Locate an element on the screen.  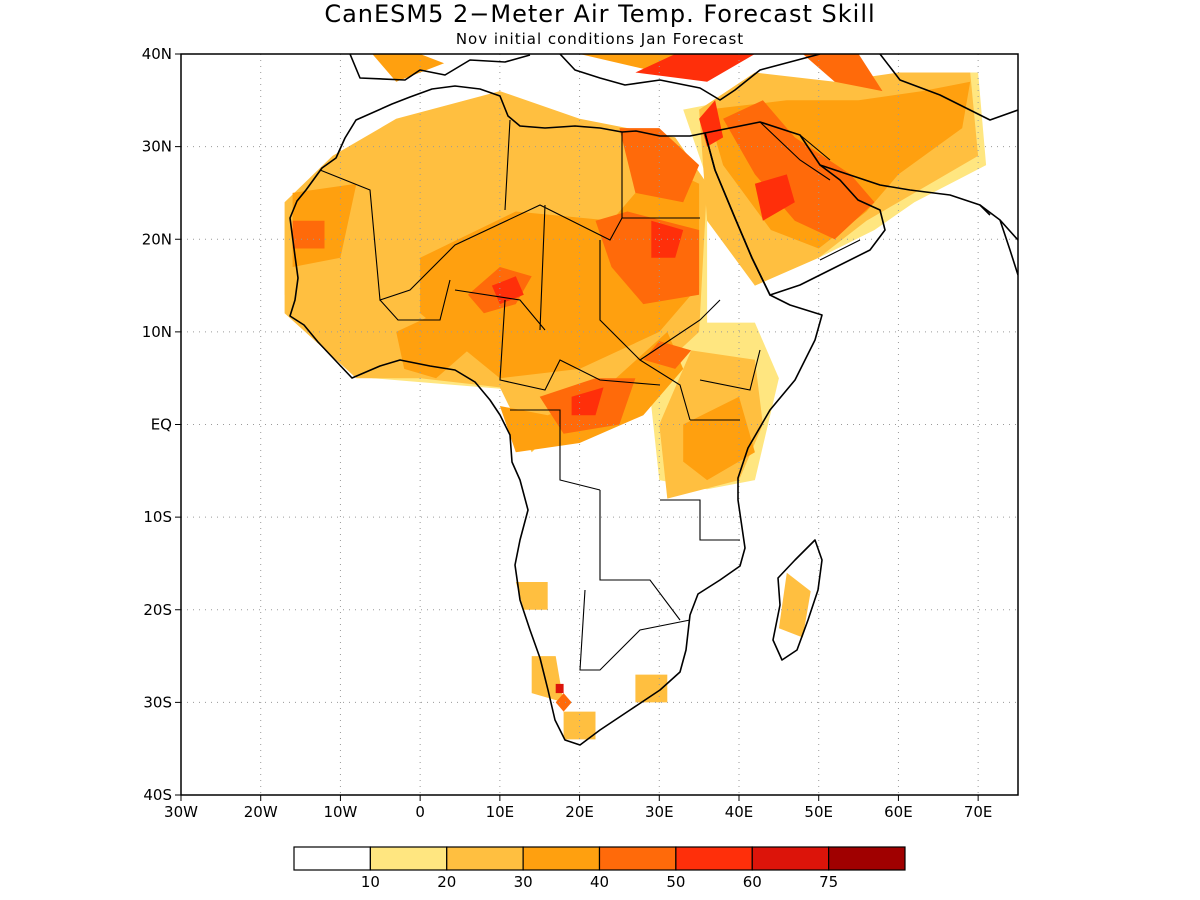
lon-tick-label: 10E is located at coordinates (500, 812).